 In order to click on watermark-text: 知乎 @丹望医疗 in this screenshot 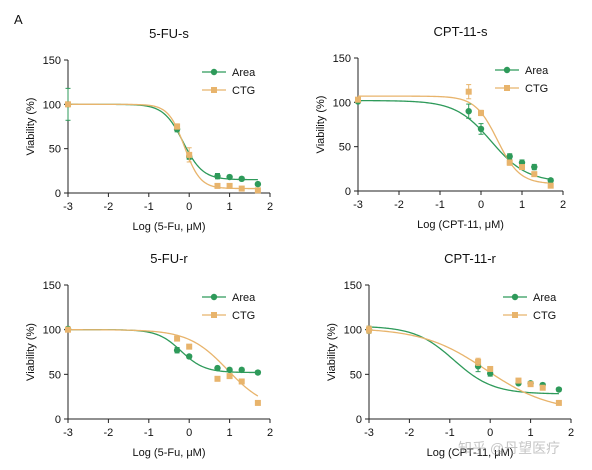, I will do `click(509, 448)`.